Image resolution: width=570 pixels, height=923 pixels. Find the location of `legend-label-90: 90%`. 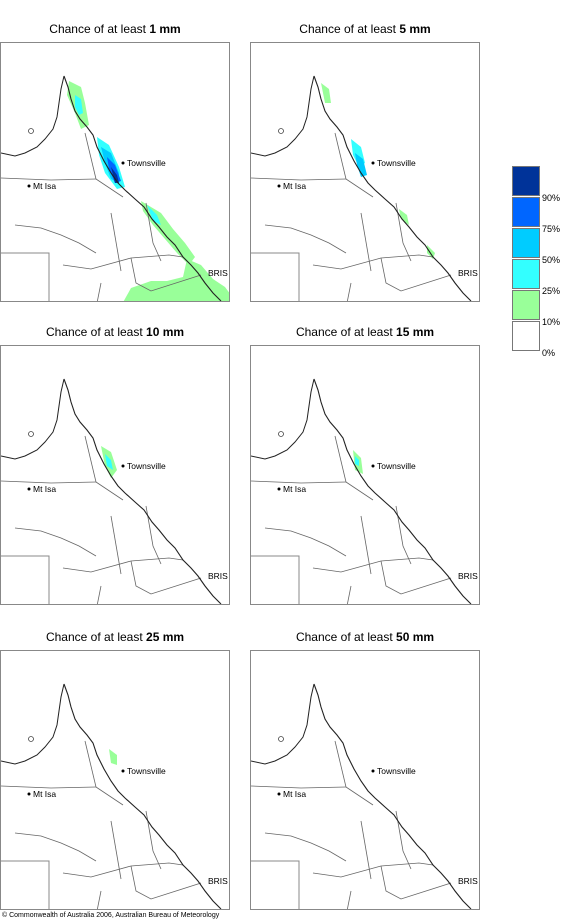

legend-label-90: 90% is located at coordinates (551, 198).